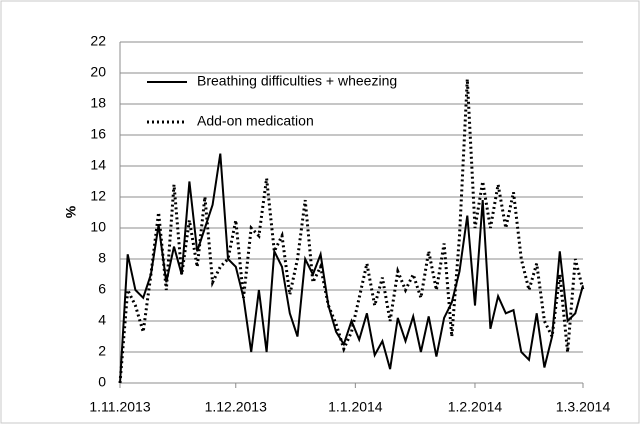 This screenshot has width=640, height=424. Describe the element at coordinates (71, 211) in the screenshot. I see `y-axis-label: %` at that location.